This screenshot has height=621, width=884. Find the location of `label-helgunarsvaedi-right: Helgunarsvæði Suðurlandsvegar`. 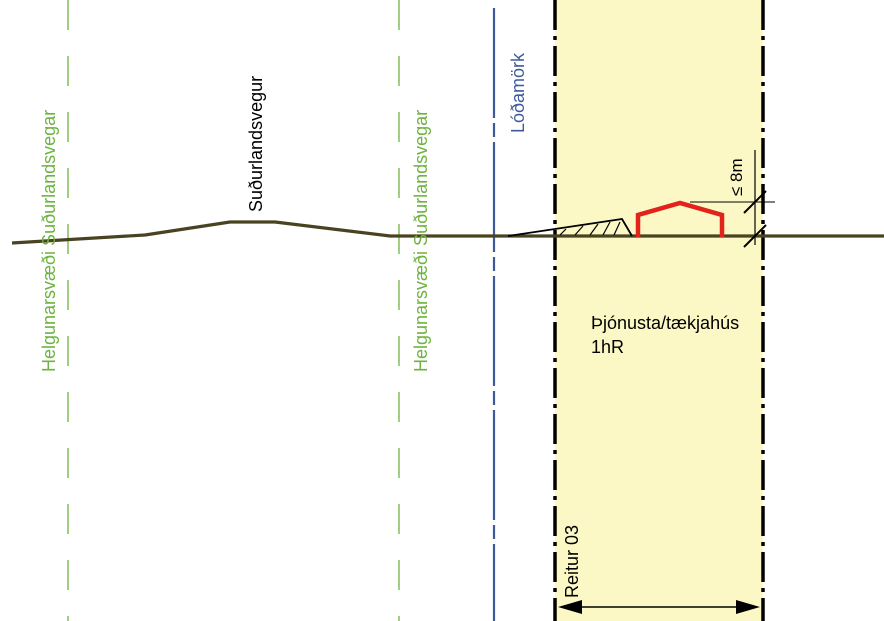

label-helgunarsvaedi-right: Helgunarsvæði Suðurlandsvegar is located at coordinates (421, 241).